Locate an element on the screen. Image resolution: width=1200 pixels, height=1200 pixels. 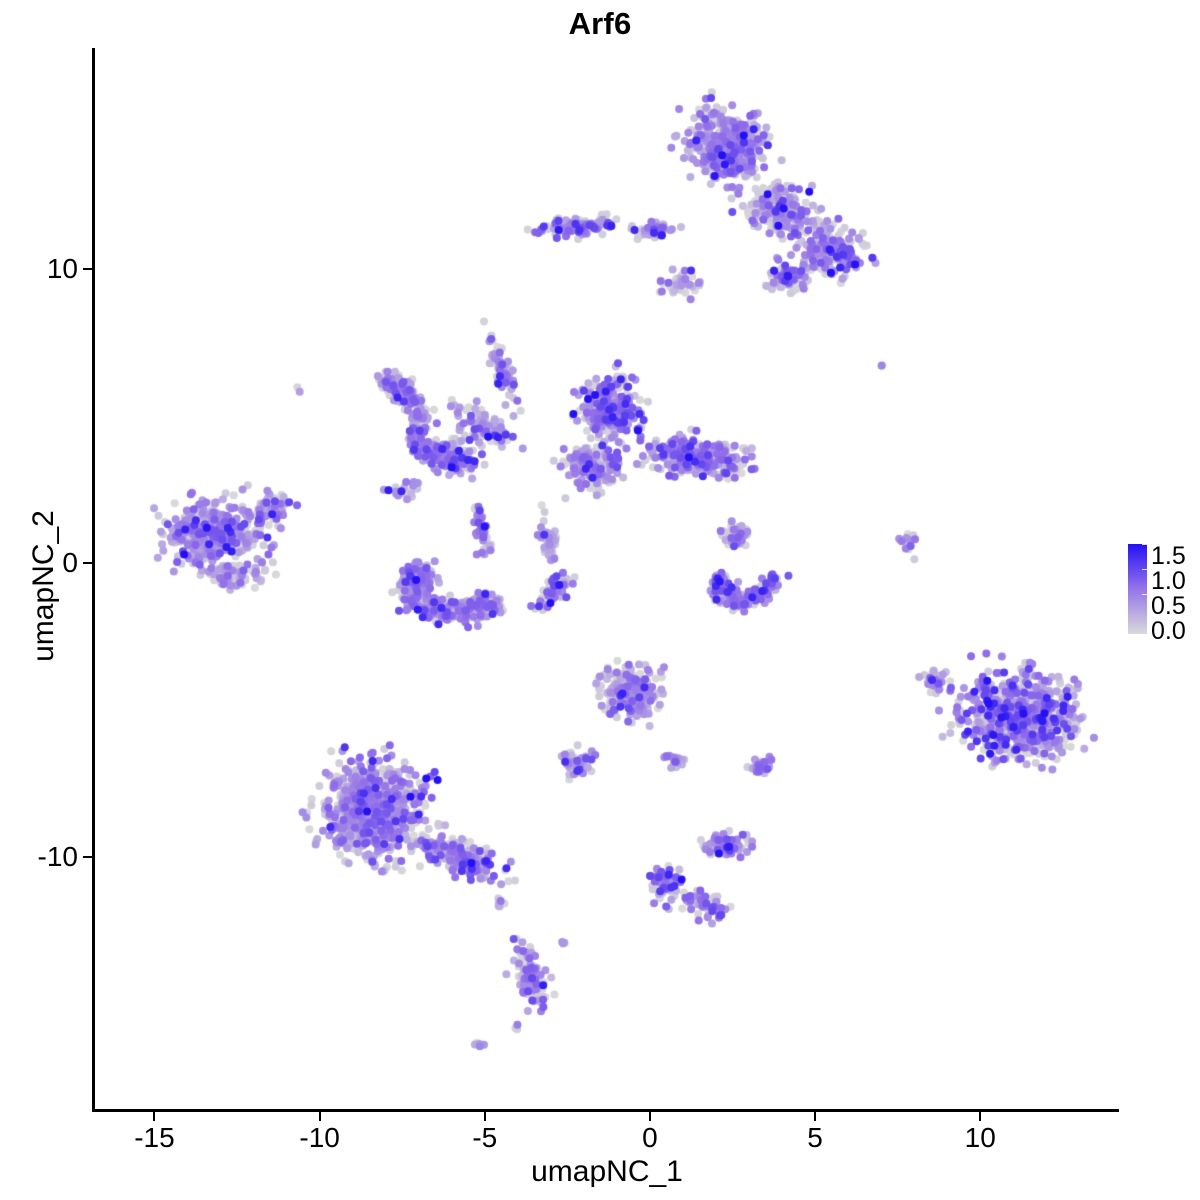
y-tick-label: 0 is located at coordinates (70, 562).